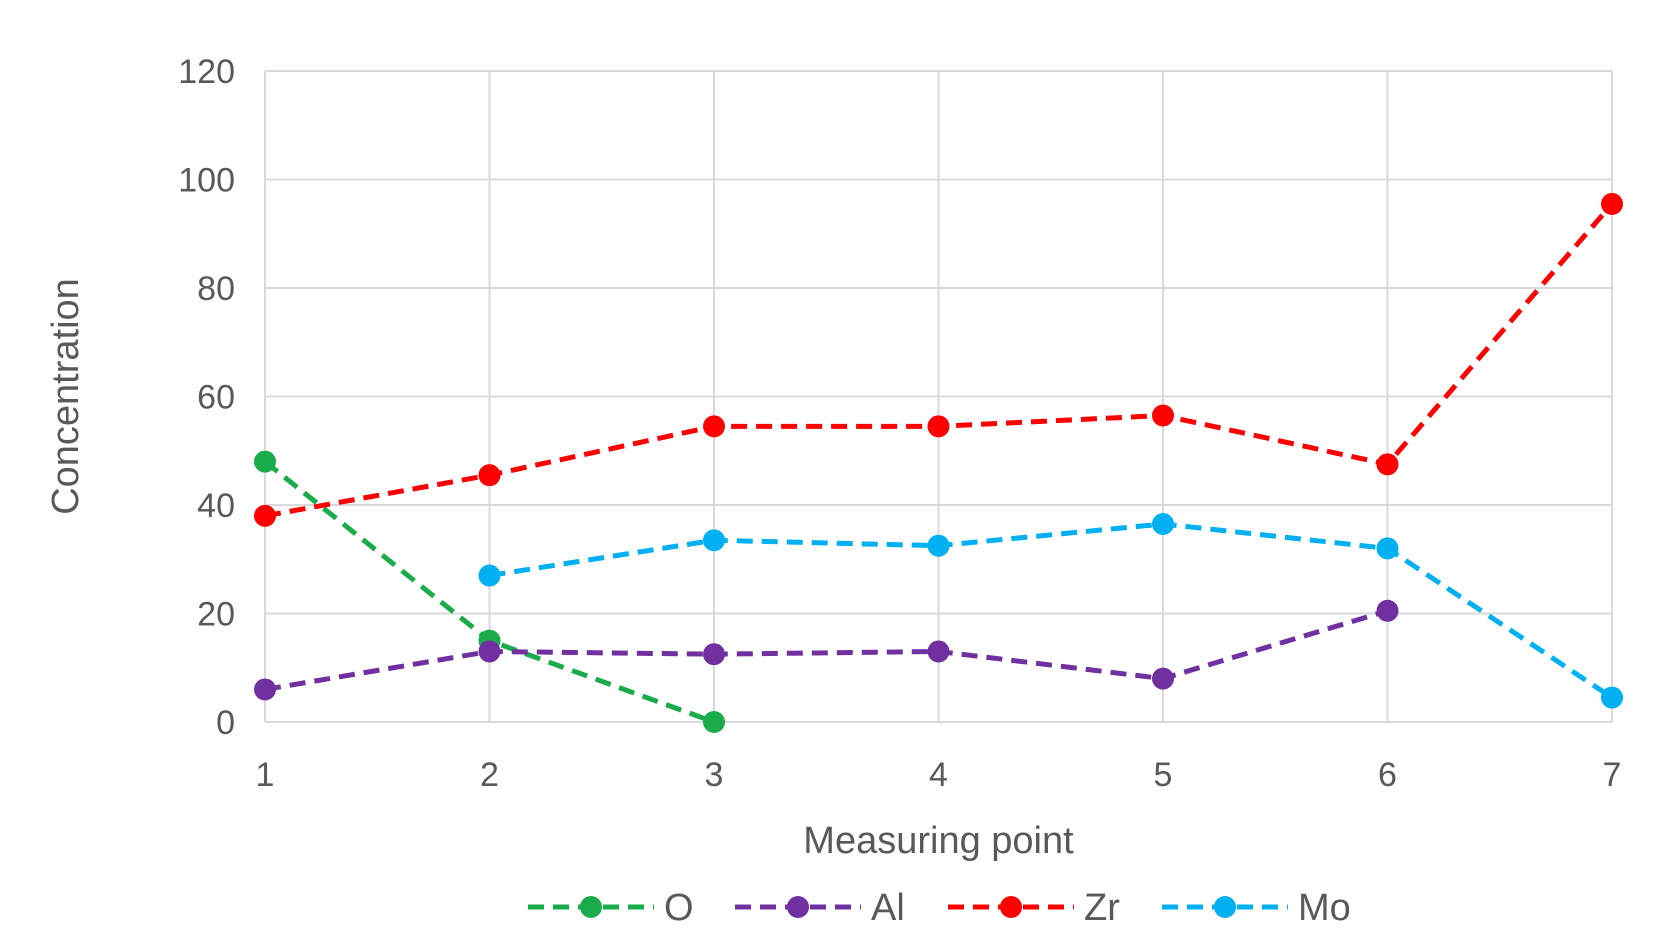 The image size is (1667, 946). I want to click on legend: O Al Zr Mo, so click(939, 908).